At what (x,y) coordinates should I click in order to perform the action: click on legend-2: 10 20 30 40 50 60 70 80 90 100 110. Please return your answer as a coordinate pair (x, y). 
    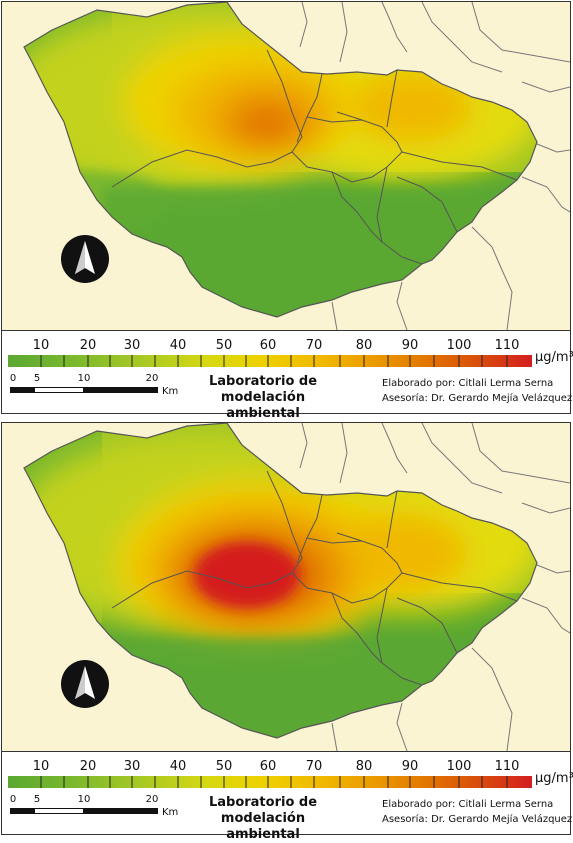
    Looking at the image, I should click on (287, 797).